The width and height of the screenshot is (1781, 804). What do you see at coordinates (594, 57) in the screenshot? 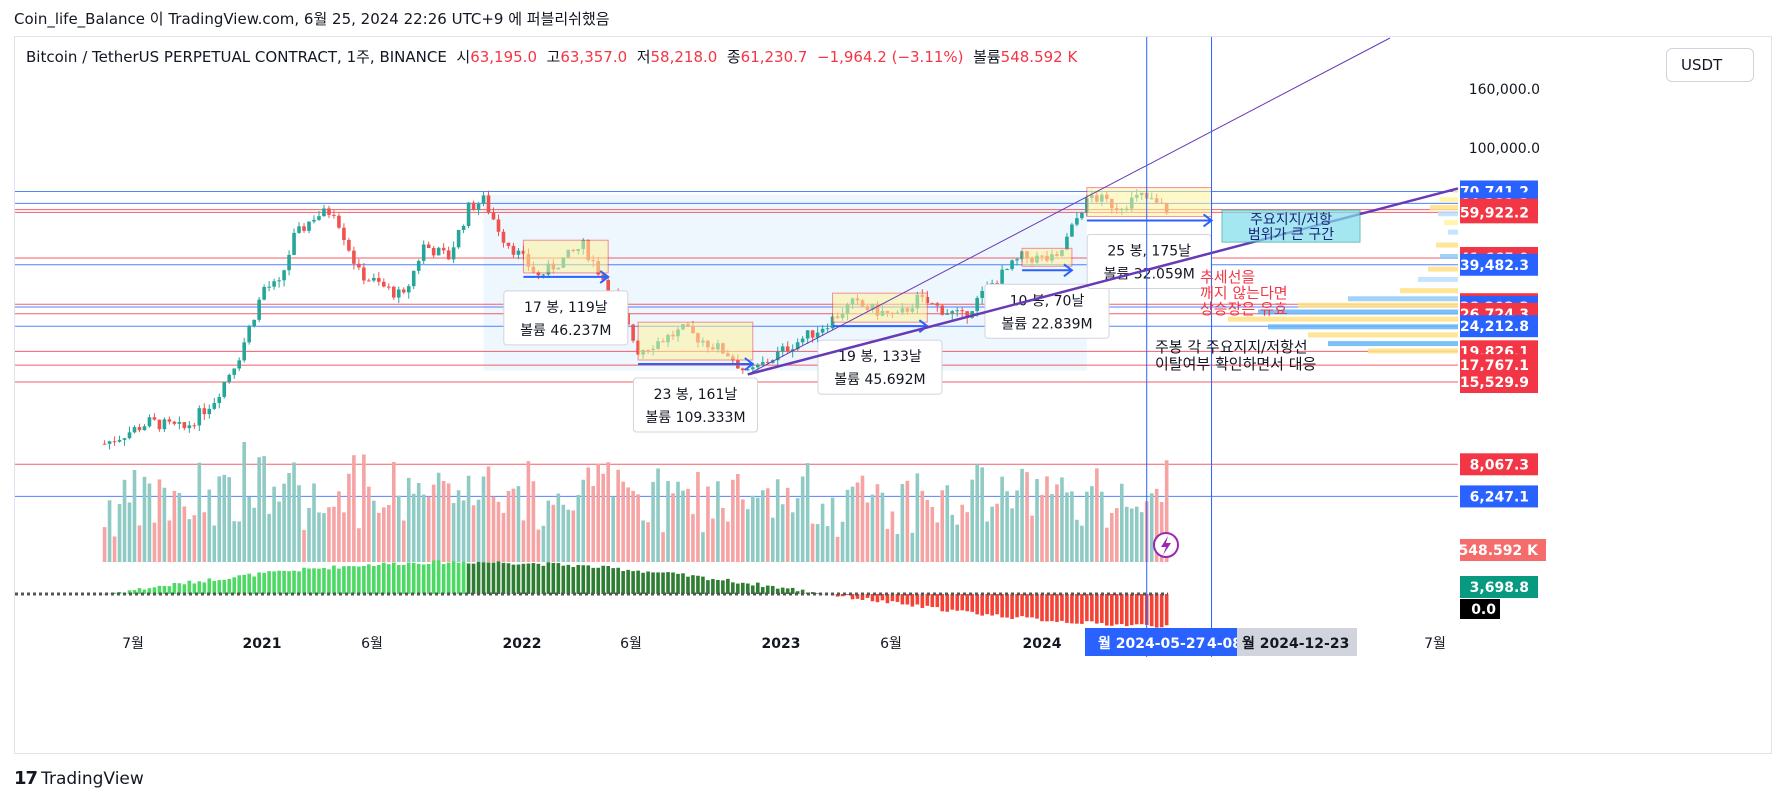
I see `high-value: 63,357.0` at bounding box center [594, 57].